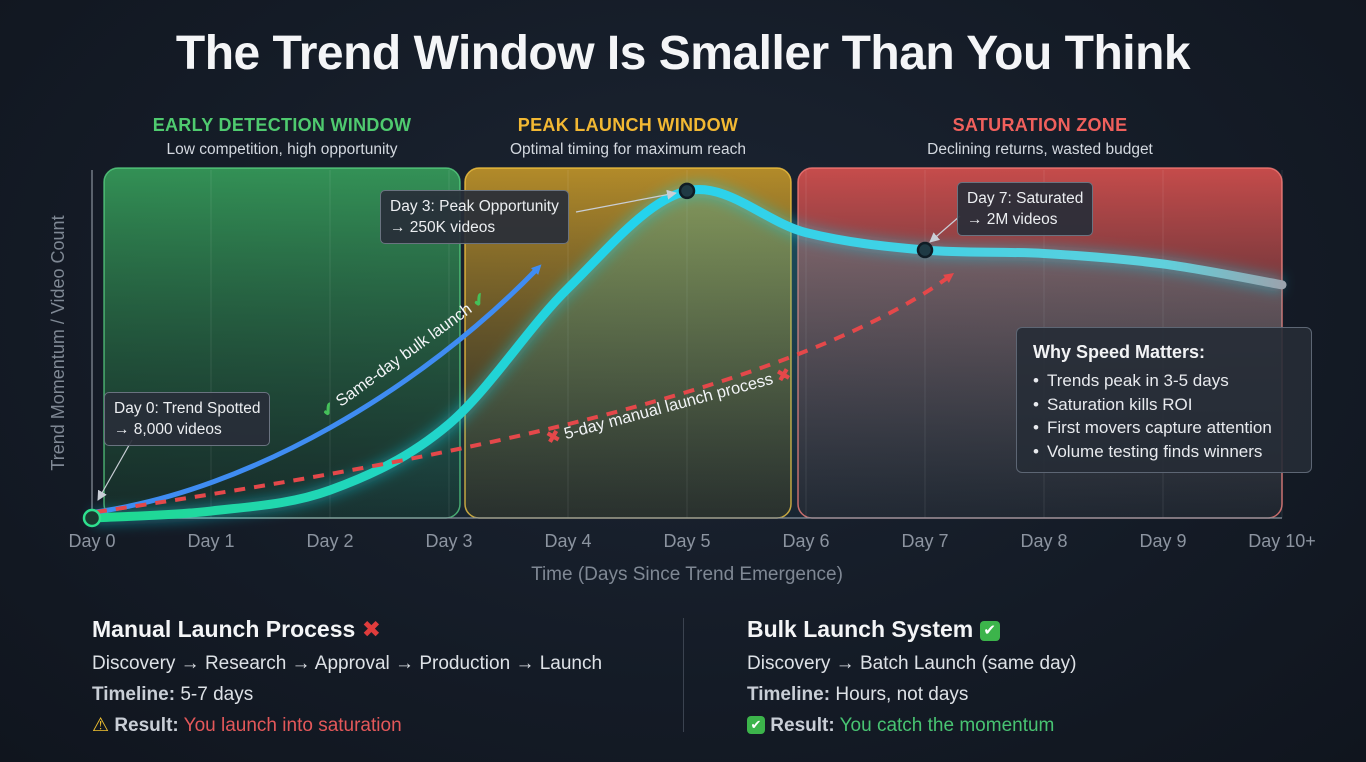 This screenshot has width=1366, height=762. What do you see at coordinates (924, 541) in the screenshot?
I see `x-tick-label: Day 7` at bounding box center [924, 541].